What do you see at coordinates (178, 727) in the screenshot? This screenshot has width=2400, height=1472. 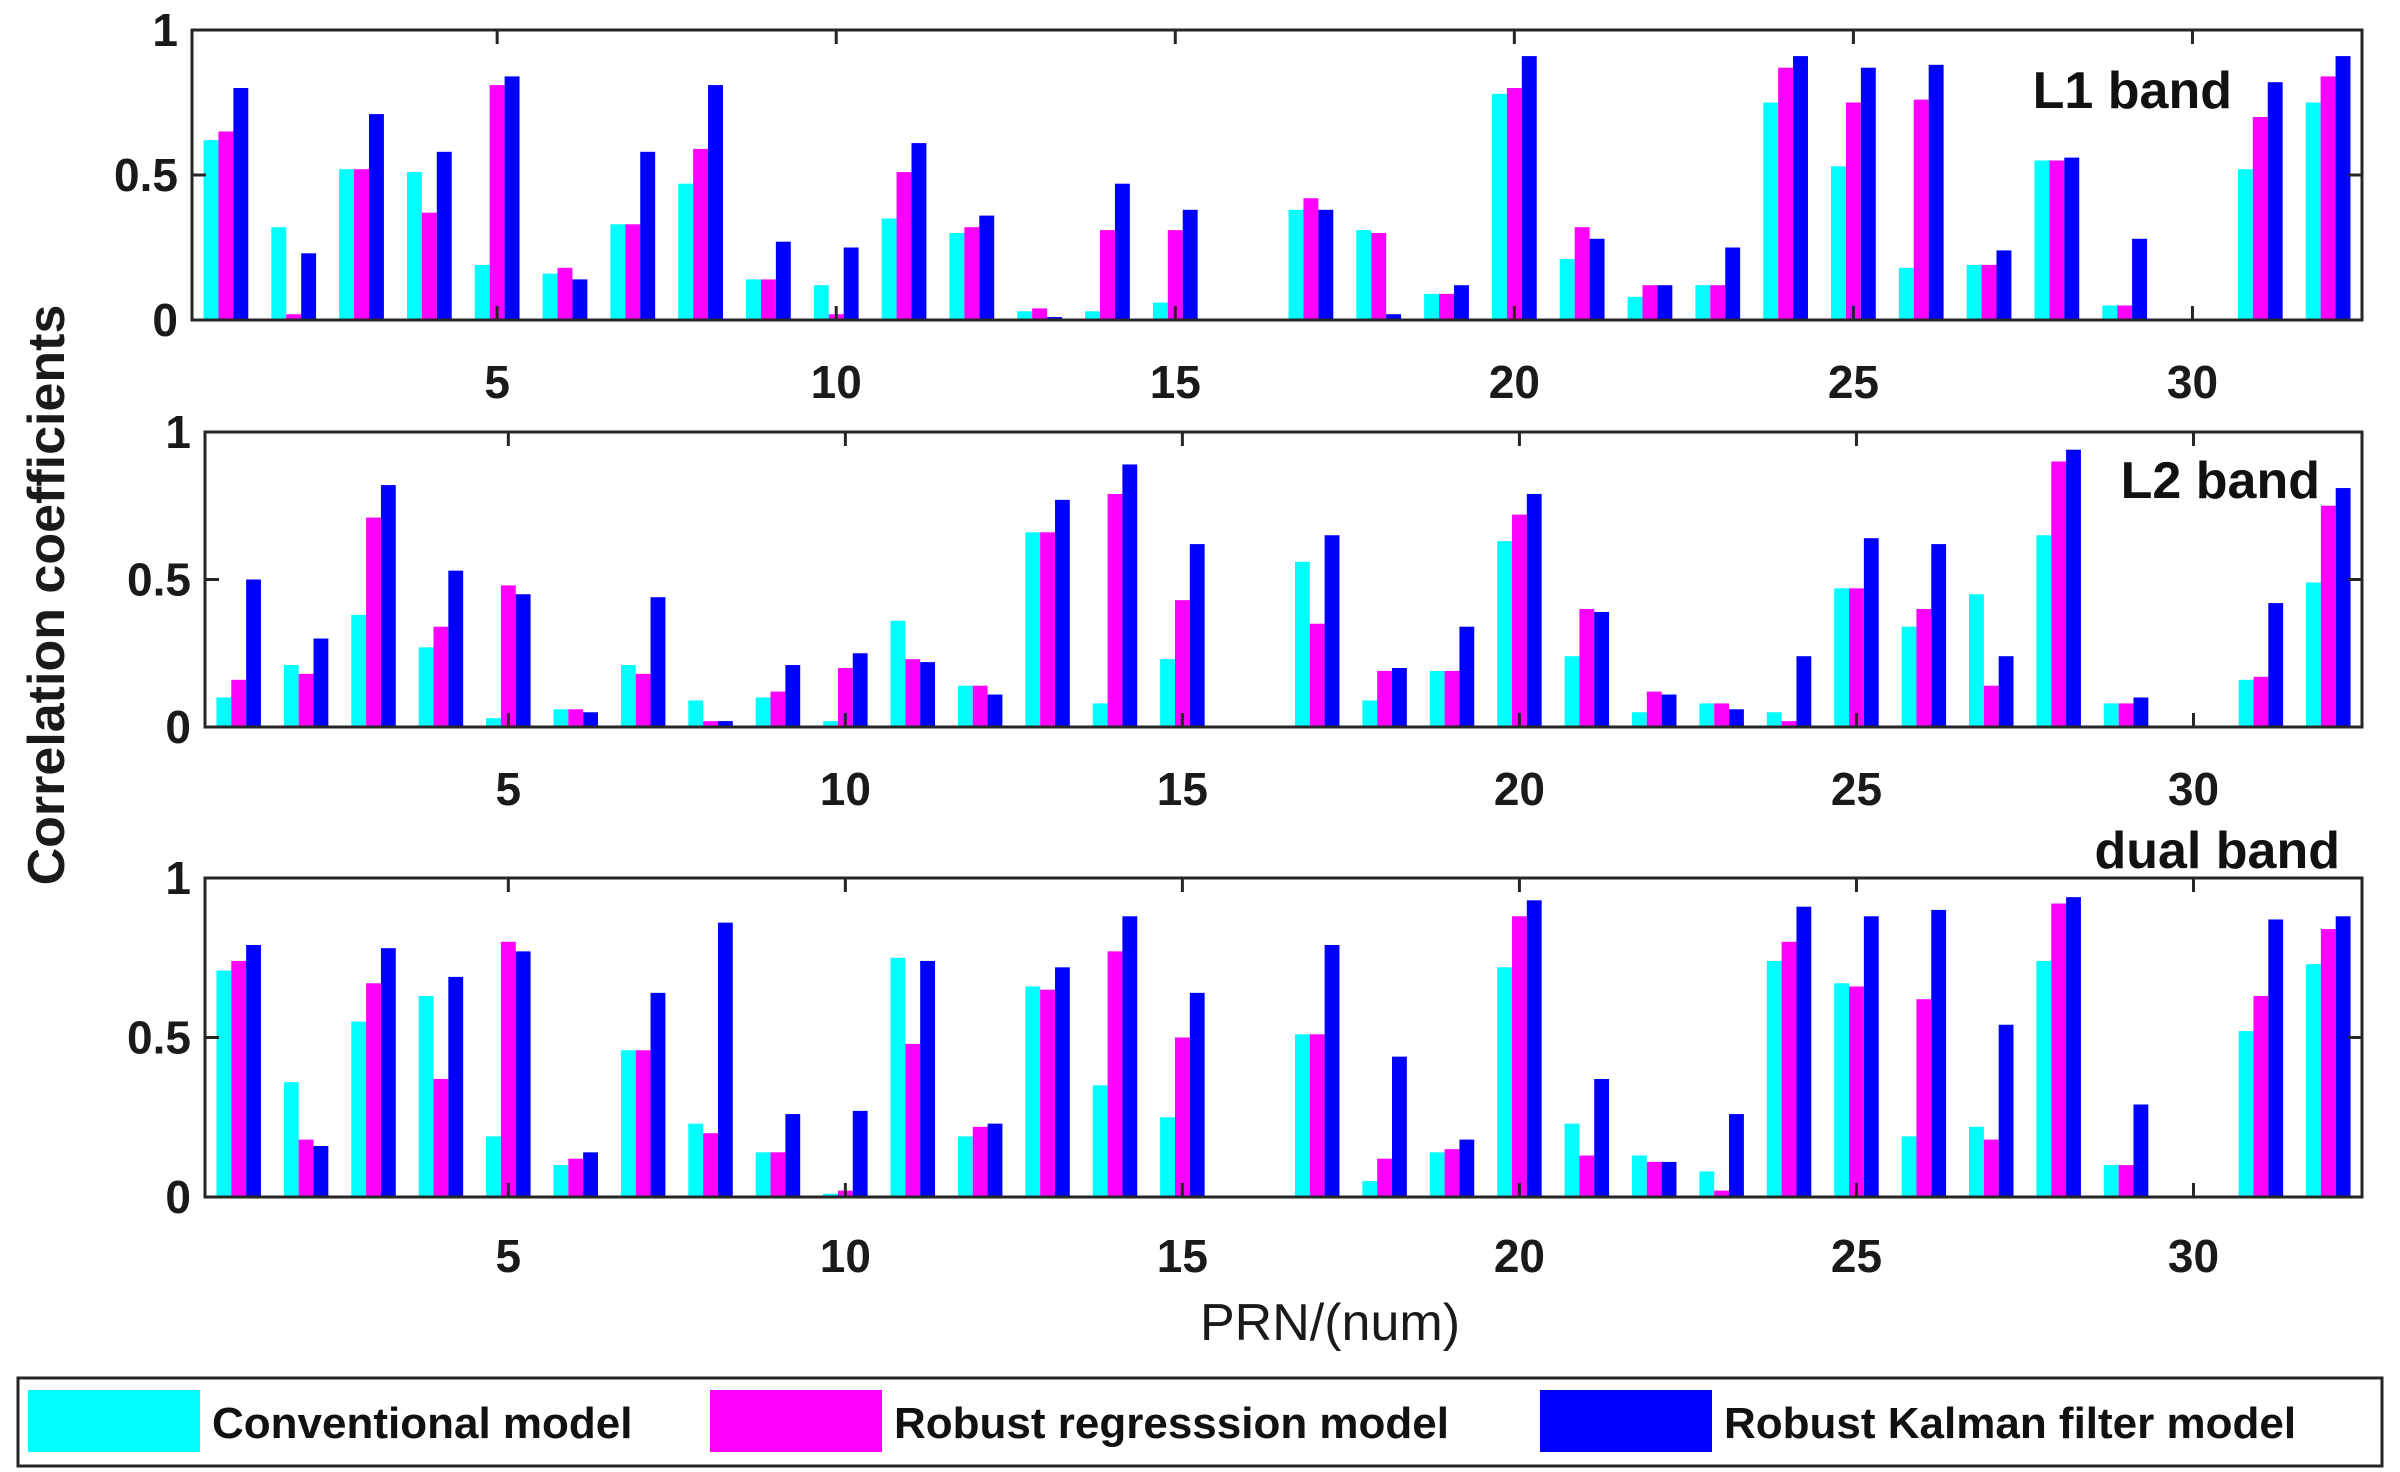 I see `y-tick-label: 0` at bounding box center [178, 727].